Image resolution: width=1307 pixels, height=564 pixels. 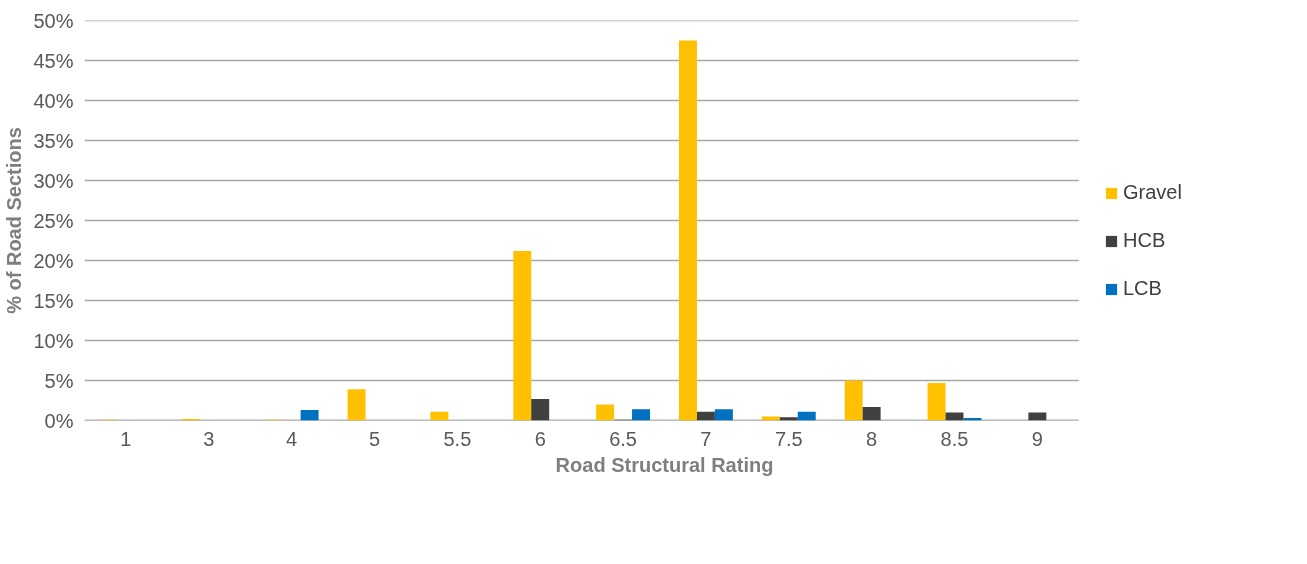 What do you see at coordinates (53, 300) in the screenshot?
I see `y-tick-label: 15%` at bounding box center [53, 300].